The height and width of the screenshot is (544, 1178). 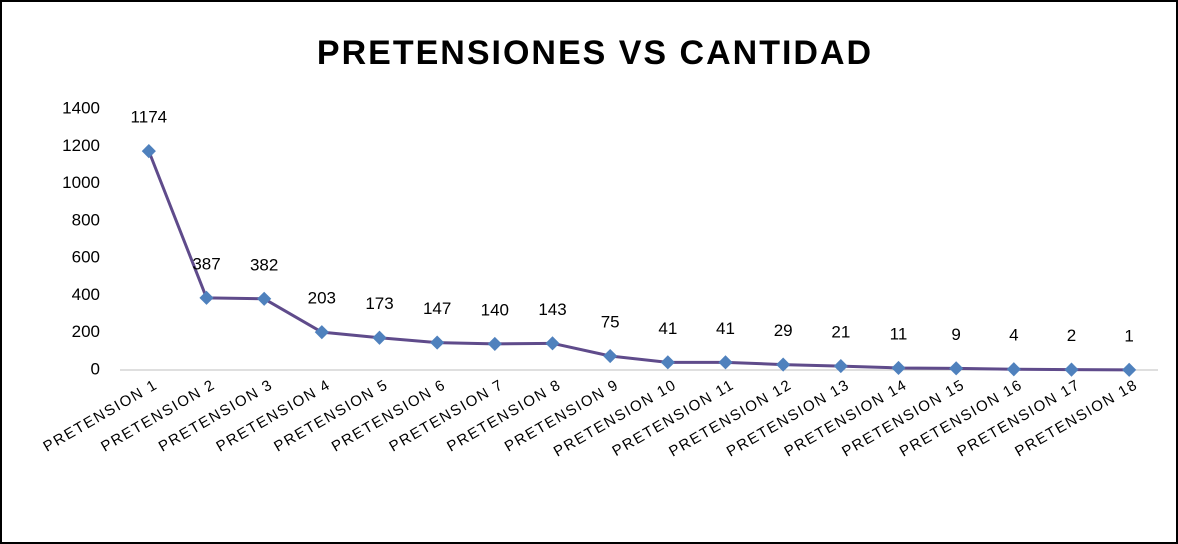 What do you see at coordinates (840, 332) in the screenshot?
I see `data-label: 21` at bounding box center [840, 332].